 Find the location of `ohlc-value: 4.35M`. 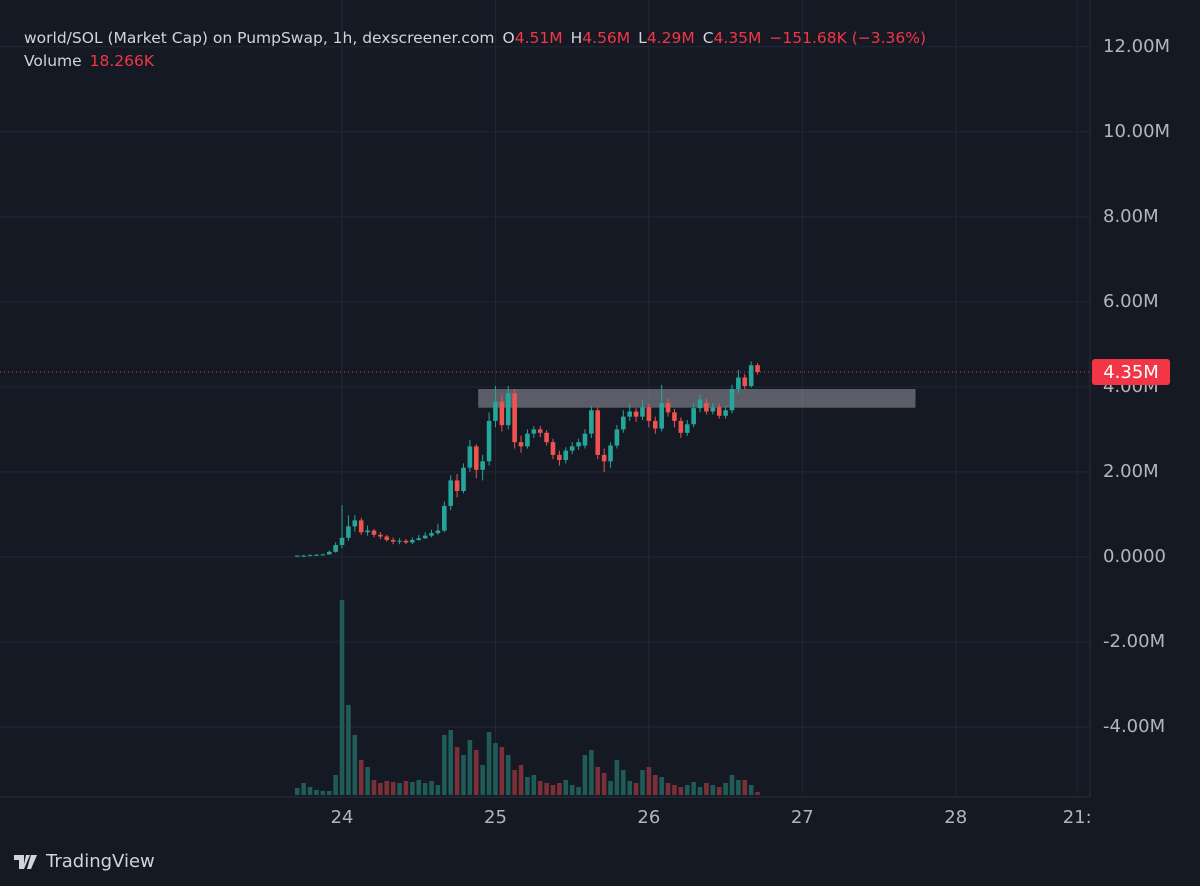

ohlc-value: 4.35M is located at coordinates (738, 38).